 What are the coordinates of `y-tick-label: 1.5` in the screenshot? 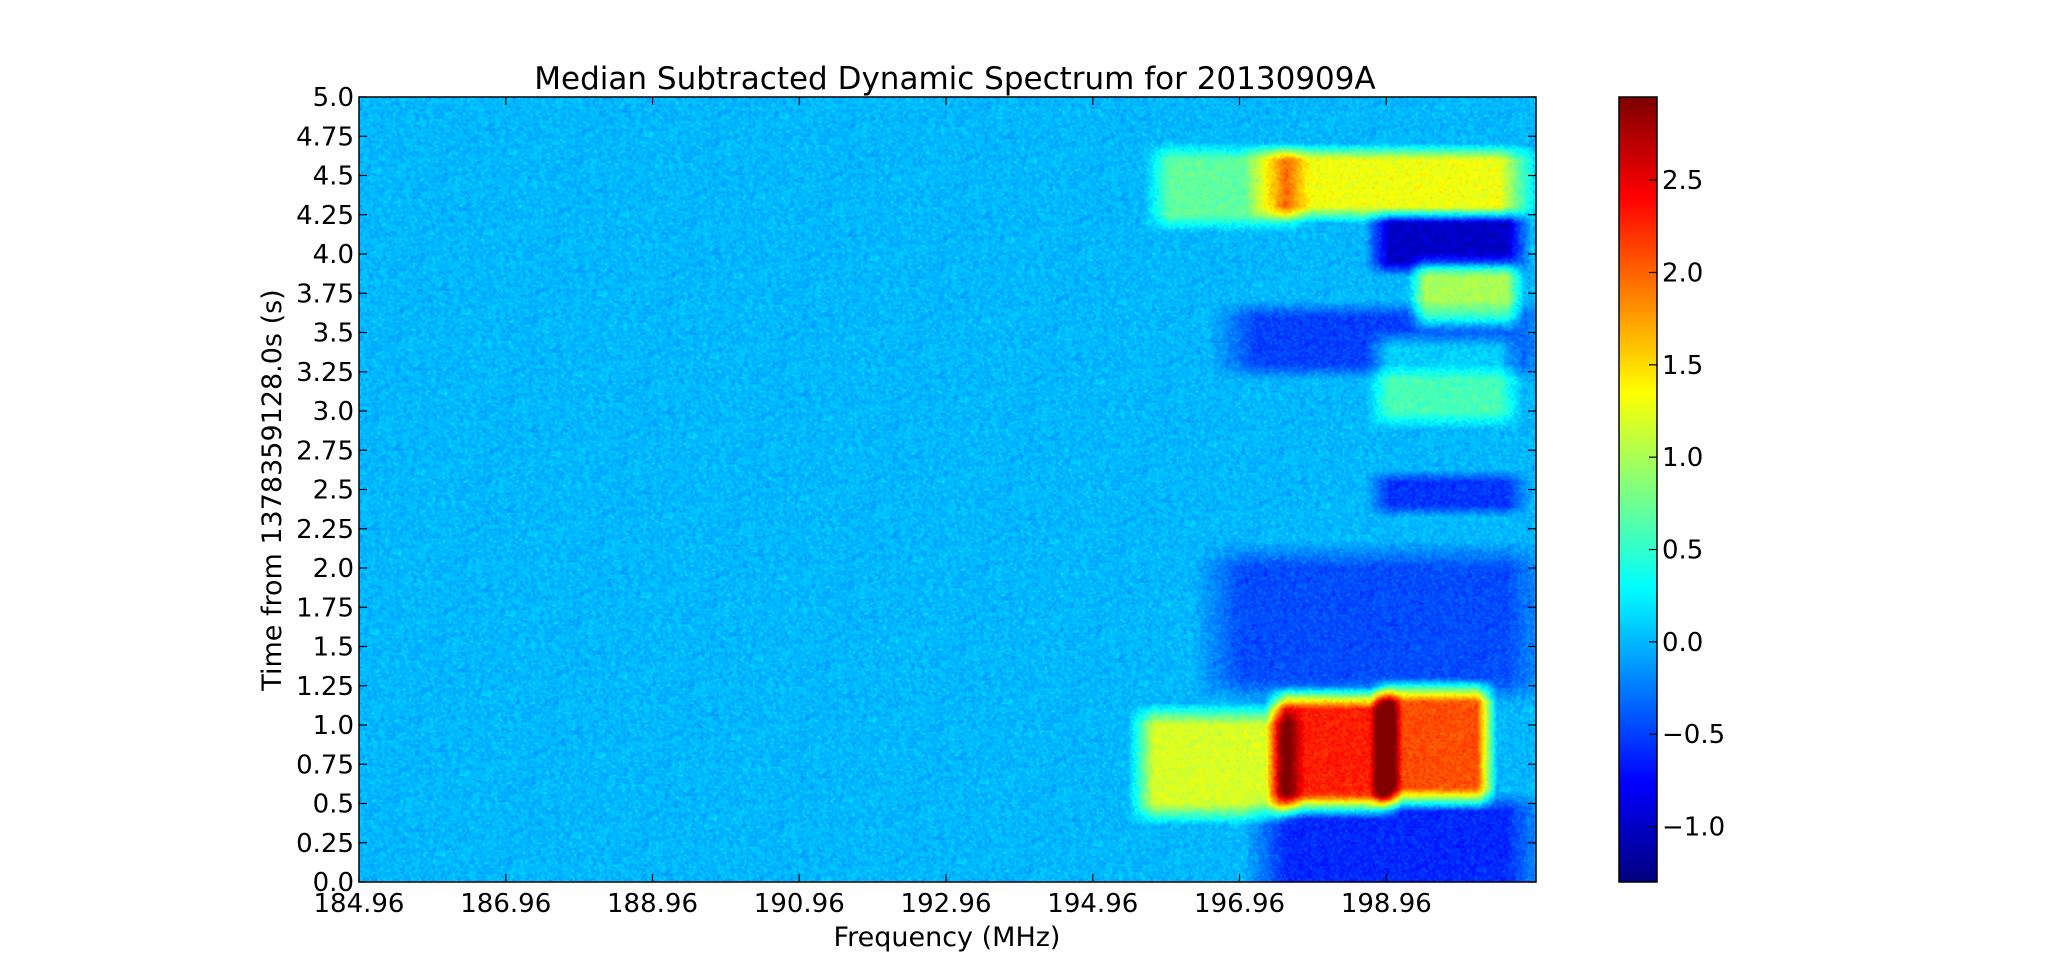 It's located at (333, 648).